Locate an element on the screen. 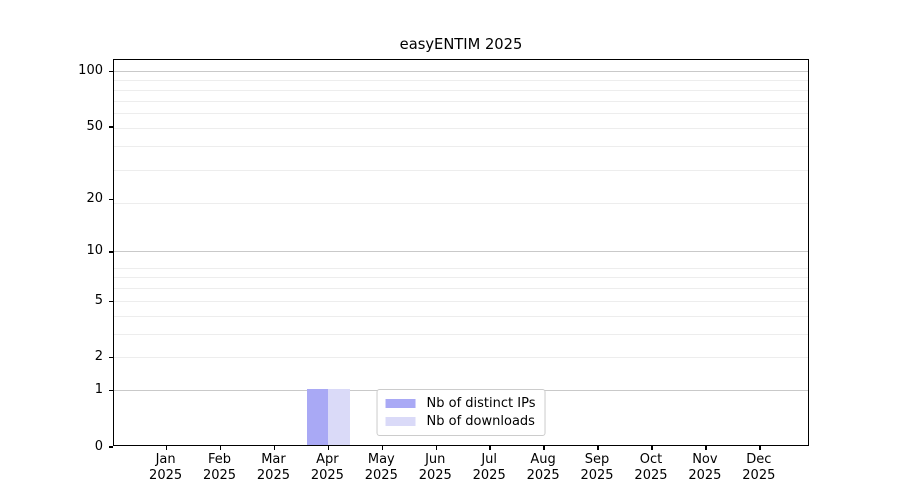 This screenshot has height=500, width=900. x-tick-month: Nov is located at coordinates (705, 459).